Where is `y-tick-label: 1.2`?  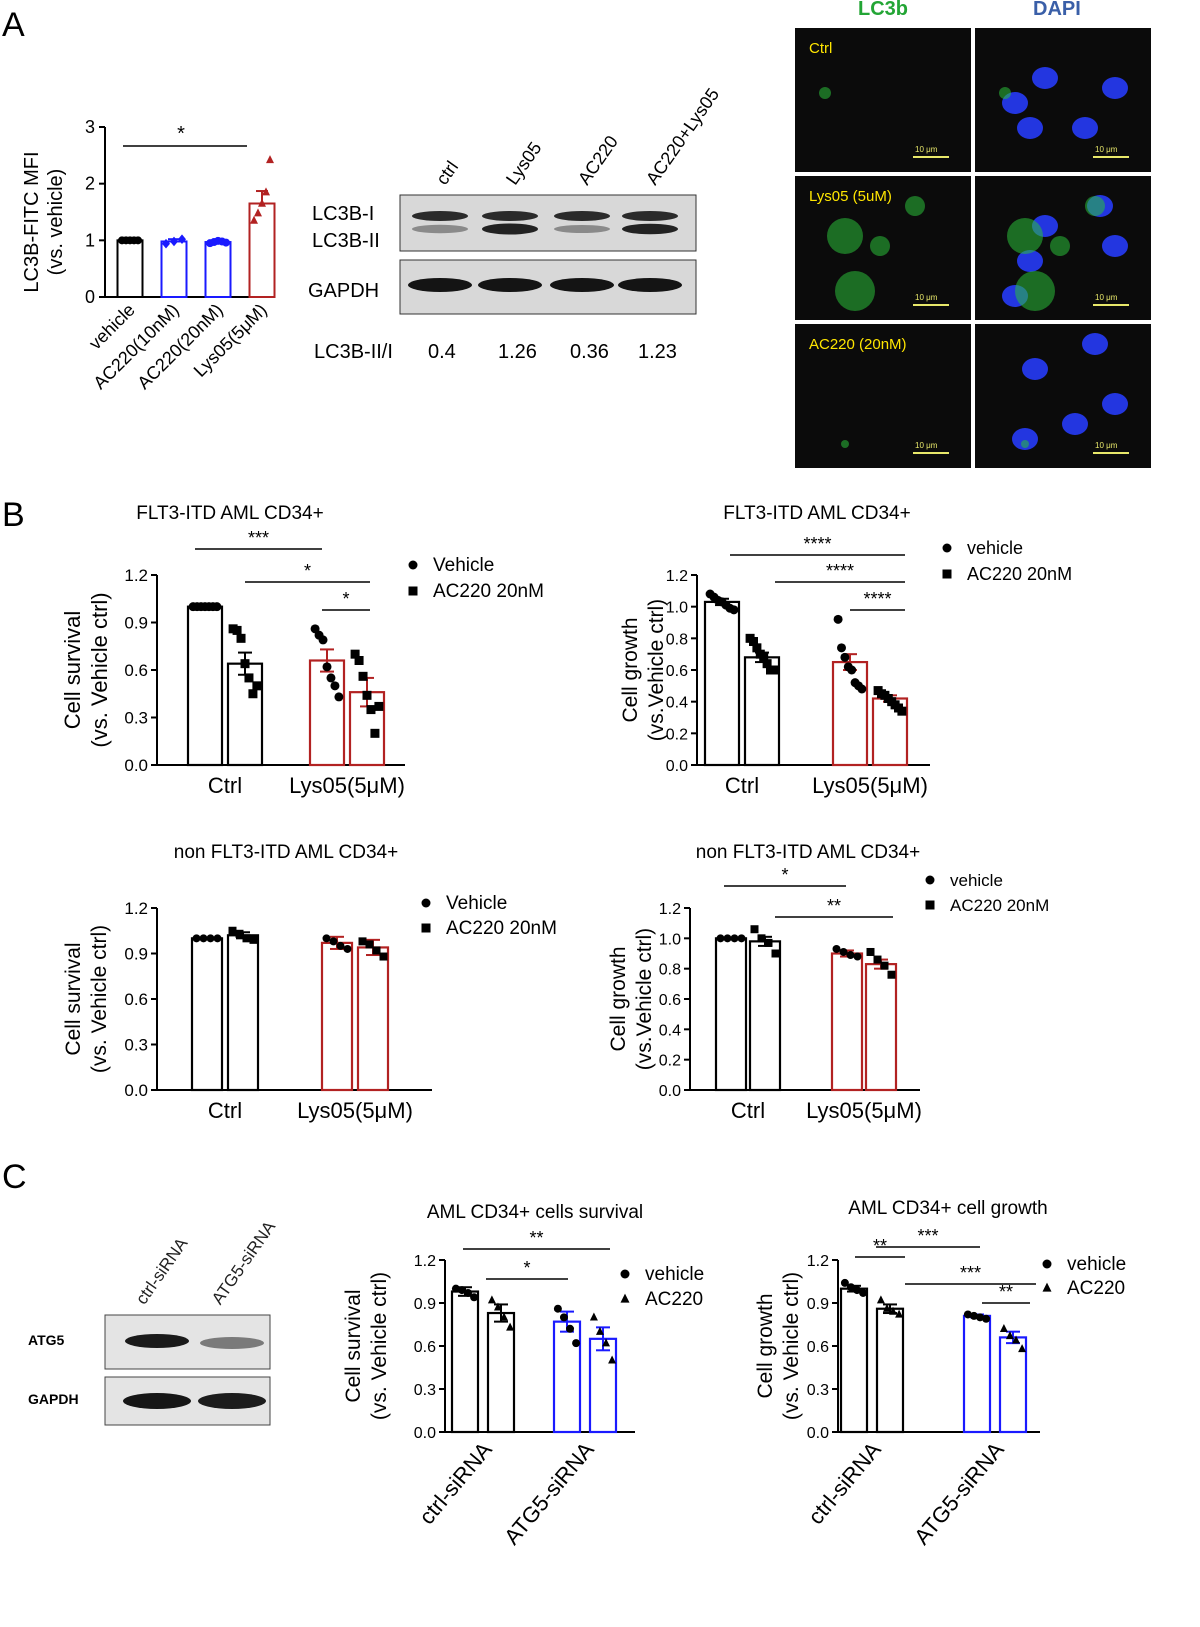 y-tick-label: 1.2 is located at coordinates (136, 908).